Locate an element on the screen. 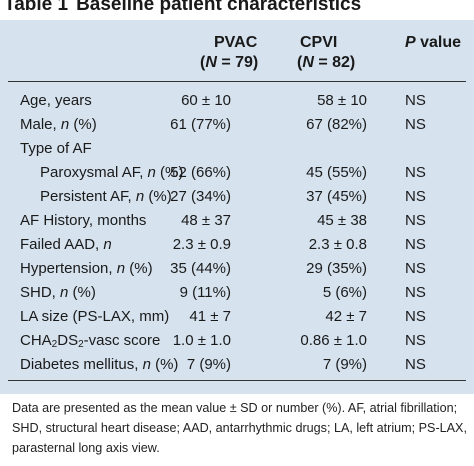  pvac-value: 27 (34%) is located at coordinates (200, 196).